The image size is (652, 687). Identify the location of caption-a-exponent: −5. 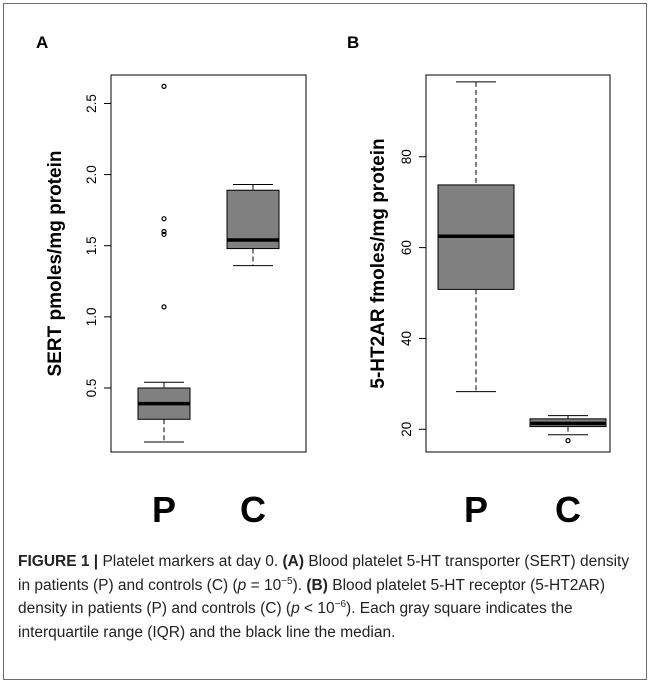
(287, 581).